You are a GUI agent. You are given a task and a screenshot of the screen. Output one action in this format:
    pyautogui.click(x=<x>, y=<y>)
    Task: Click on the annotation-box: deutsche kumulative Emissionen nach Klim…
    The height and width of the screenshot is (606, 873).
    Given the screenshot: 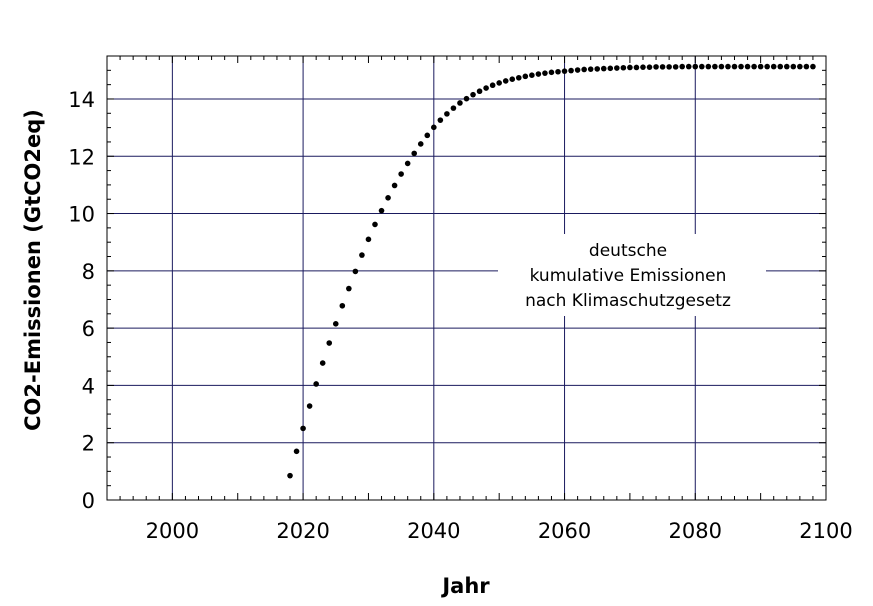 What is the action you would take?
    pyautogui.click(x=632, y=275)
    